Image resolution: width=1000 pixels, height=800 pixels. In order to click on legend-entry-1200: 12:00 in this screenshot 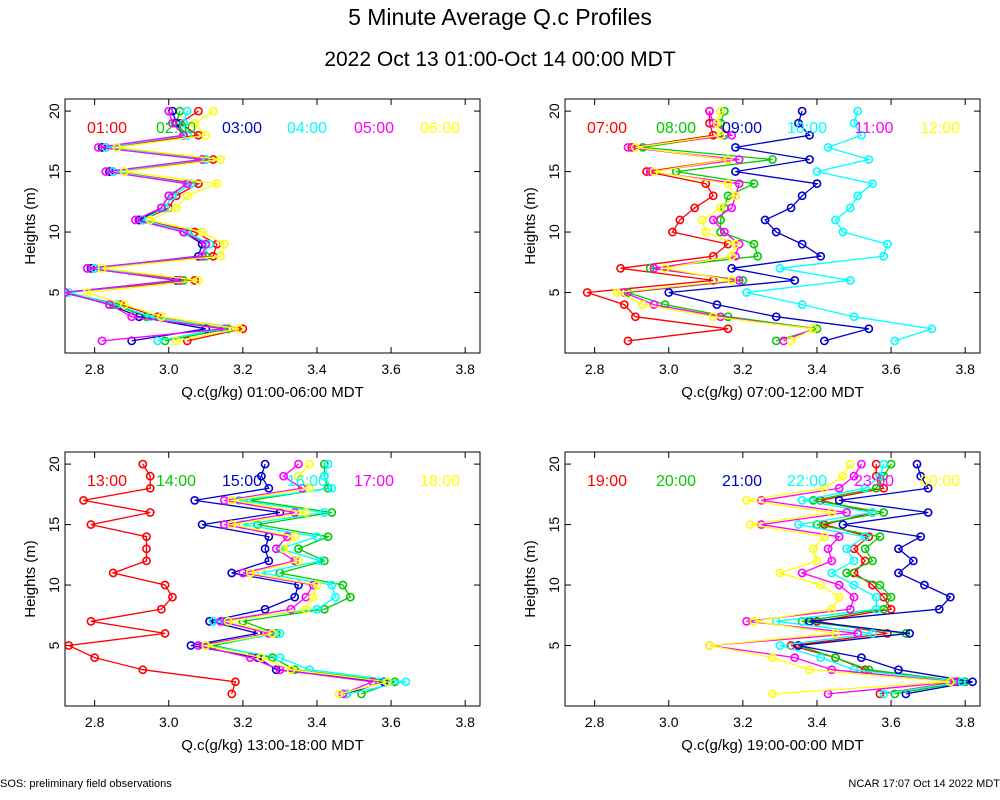, I will do `click(940, 128)`.